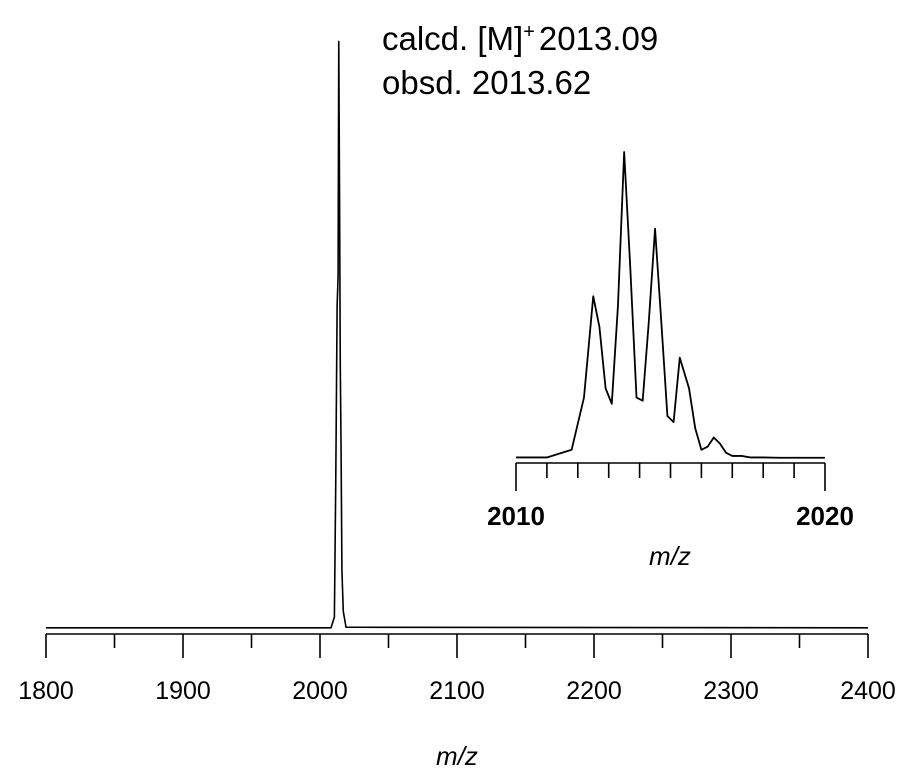 The image size is (909, 773). What do you see at coordinates (457, 691) in the screenshot?
I see `main-tick-label: 2100` at bounding box center [457, 691].